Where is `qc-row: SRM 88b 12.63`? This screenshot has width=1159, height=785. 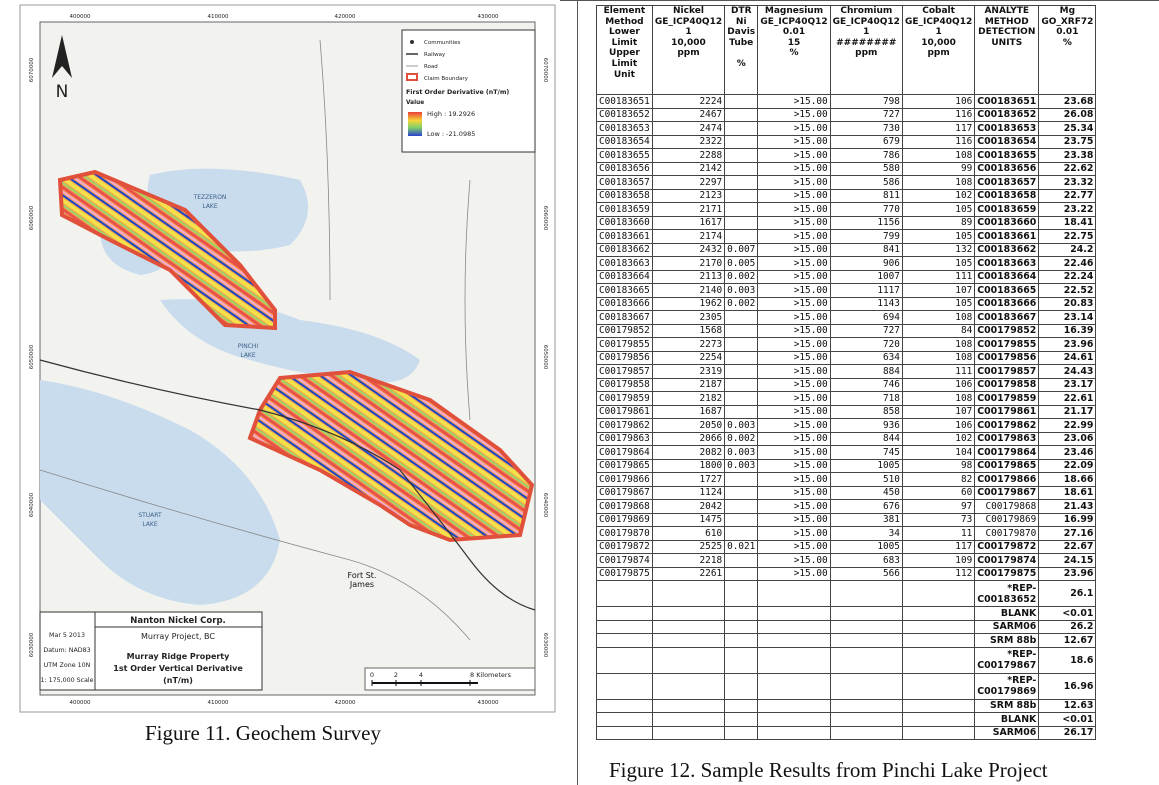 qc-row: SRM 88b 12.63 is located at coordinates (846, 705).